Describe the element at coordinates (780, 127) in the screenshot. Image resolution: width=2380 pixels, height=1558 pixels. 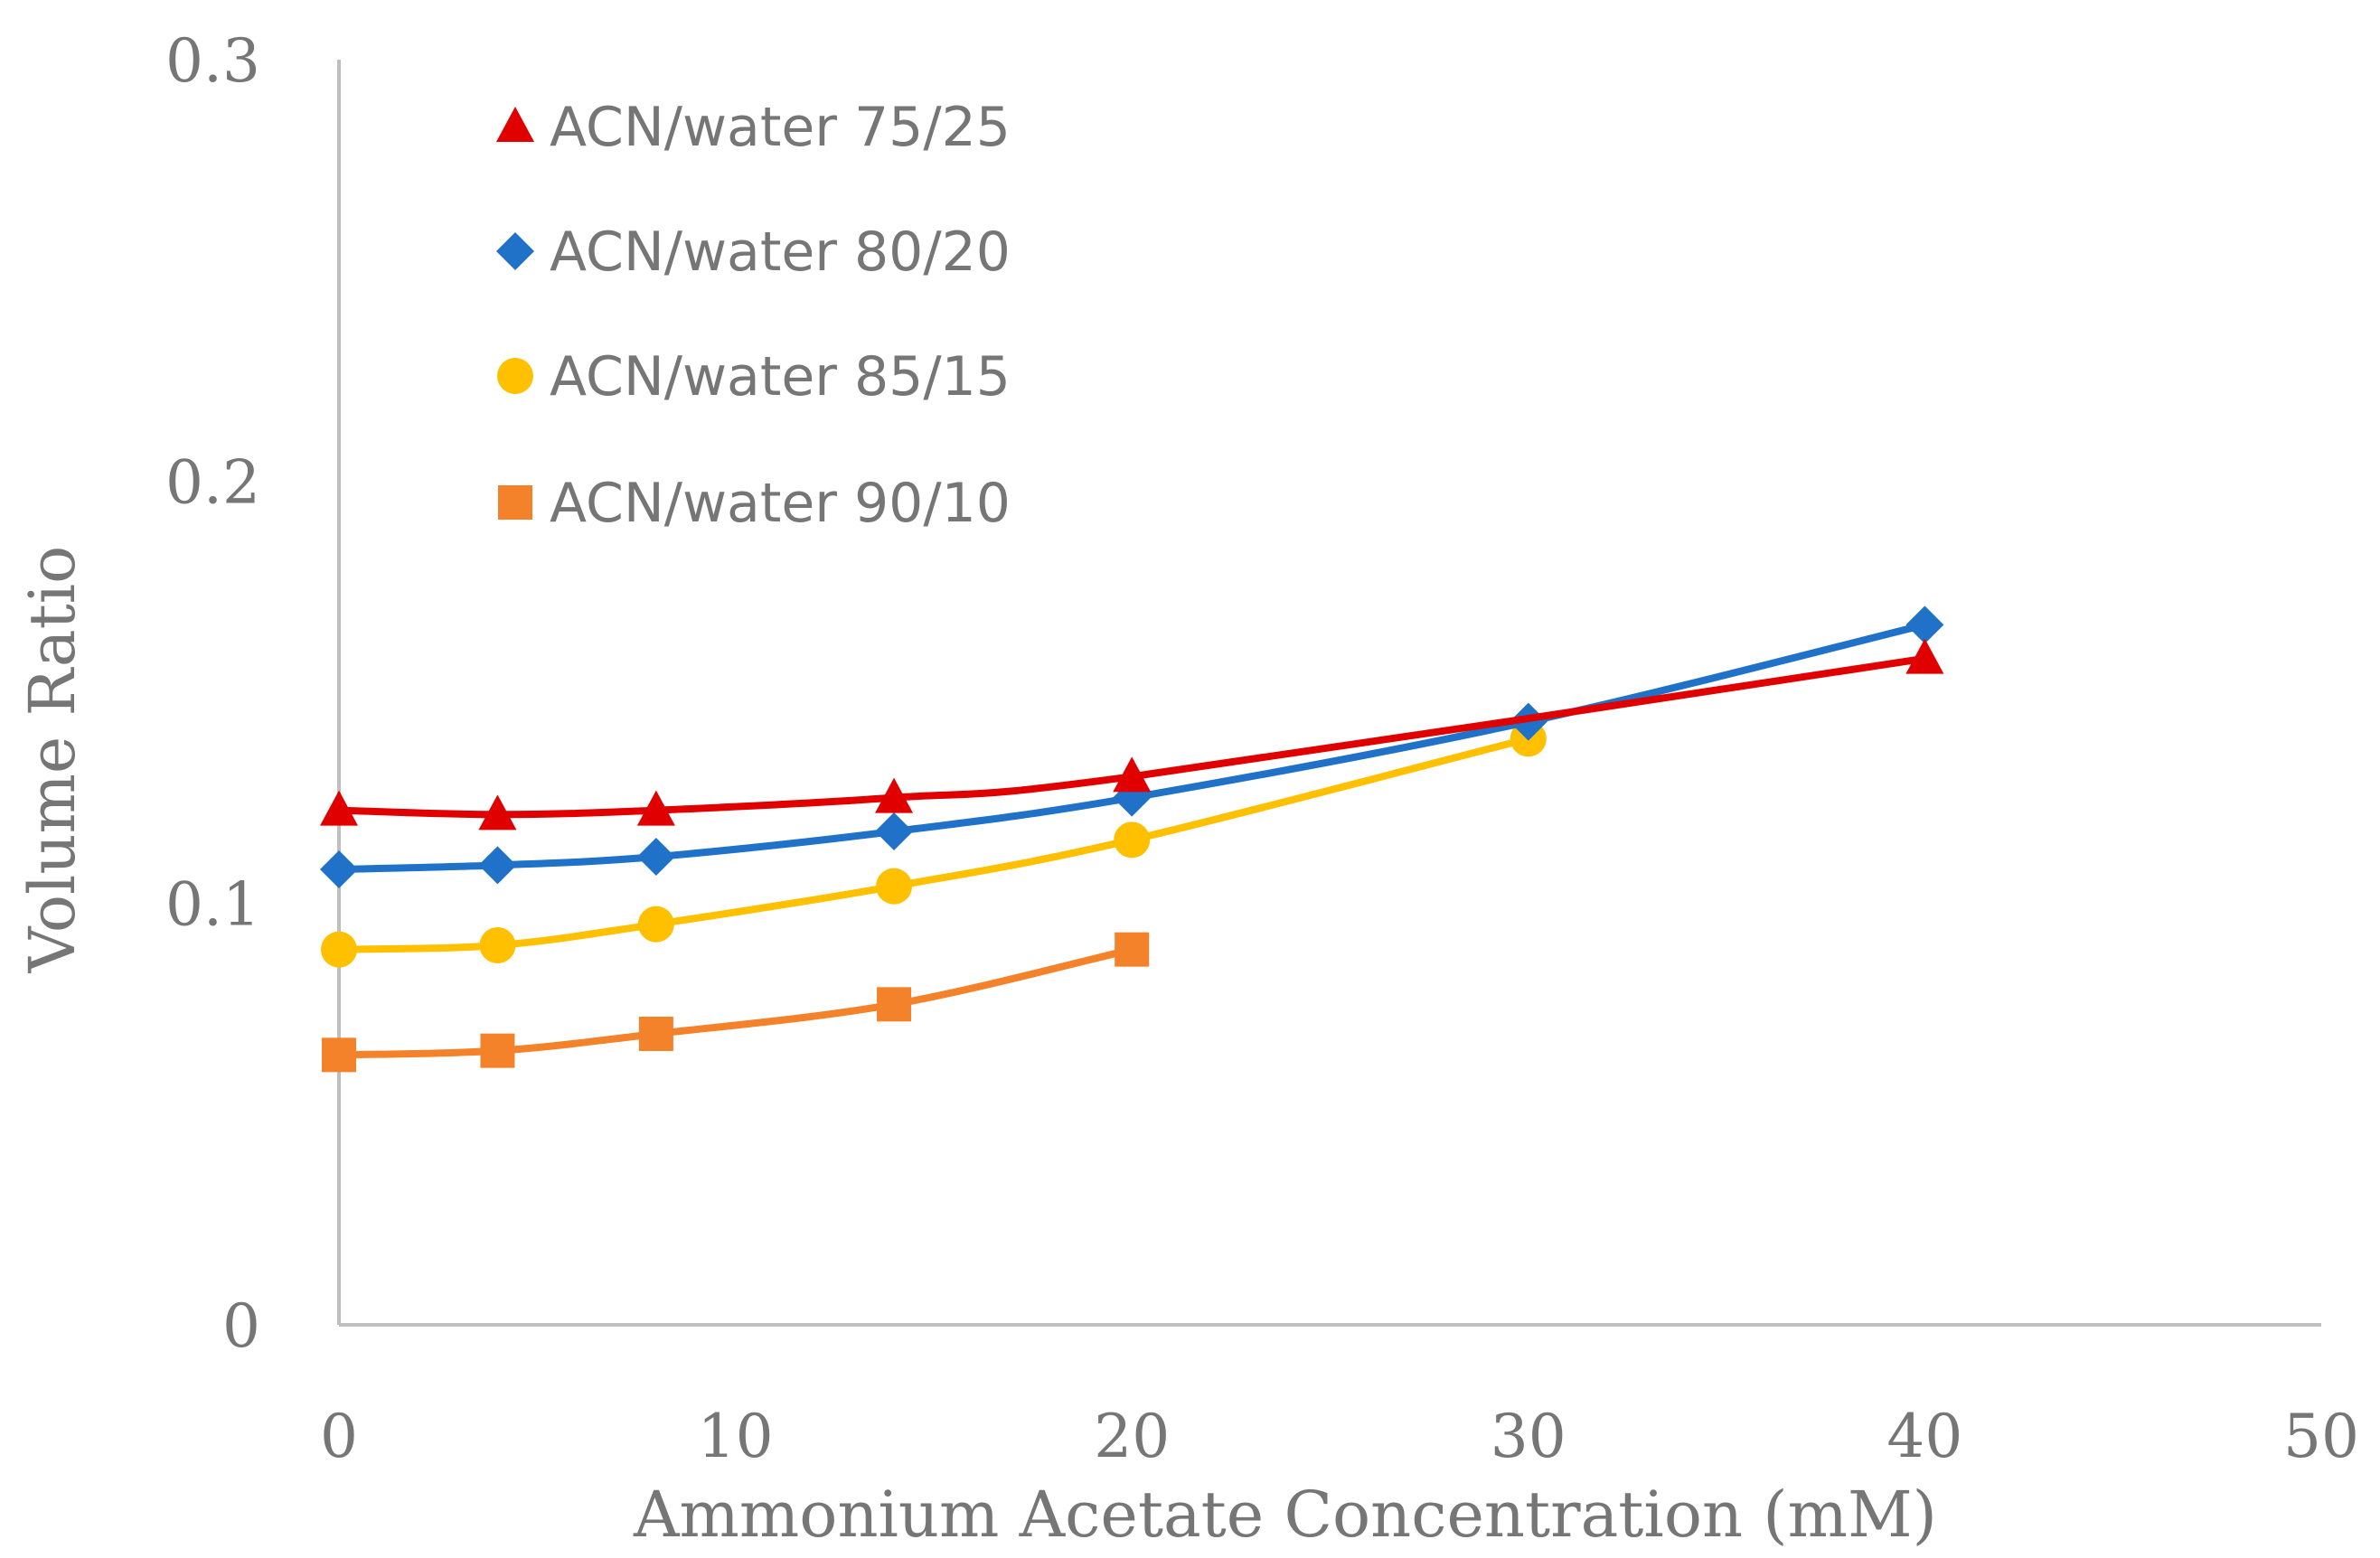
I see `legend-label: ACN/water 75/25` at that location.